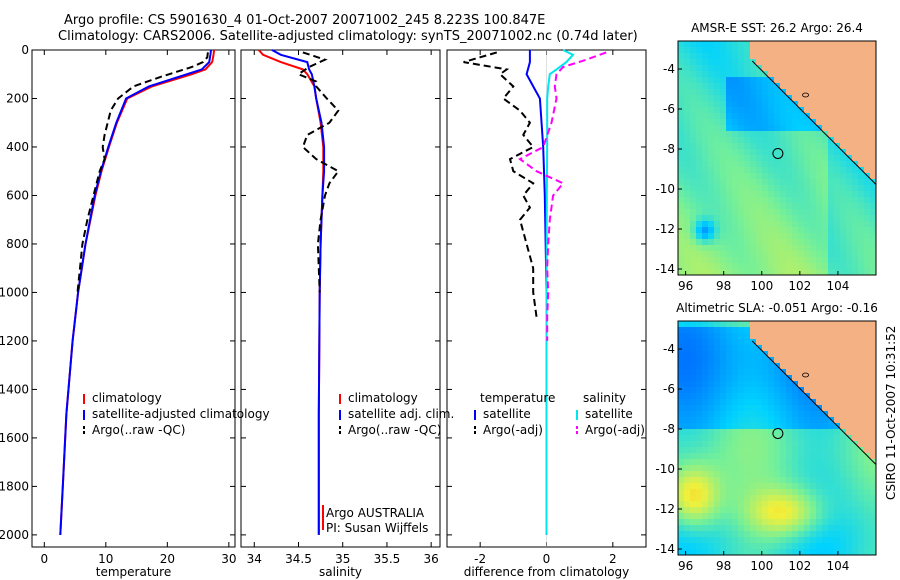 This screenshot has width=900, height=580. What do you see at coordinates (513, 430) in the screenshot?
I see `legend-diff-temp-argo-text: Argo(-adj)` at bounding box center [513, 430].